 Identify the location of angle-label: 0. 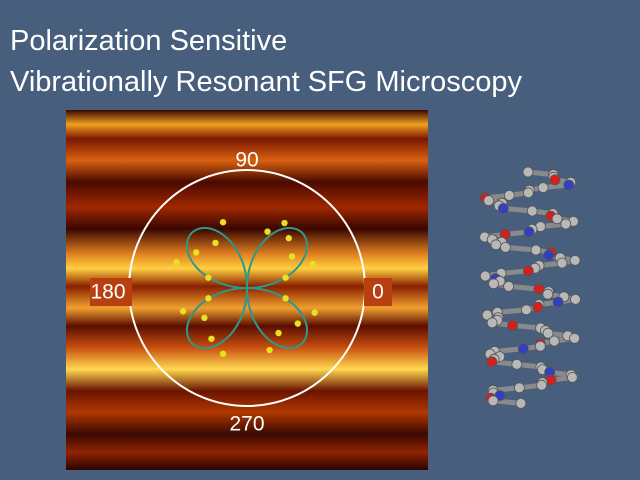
(378, 292).